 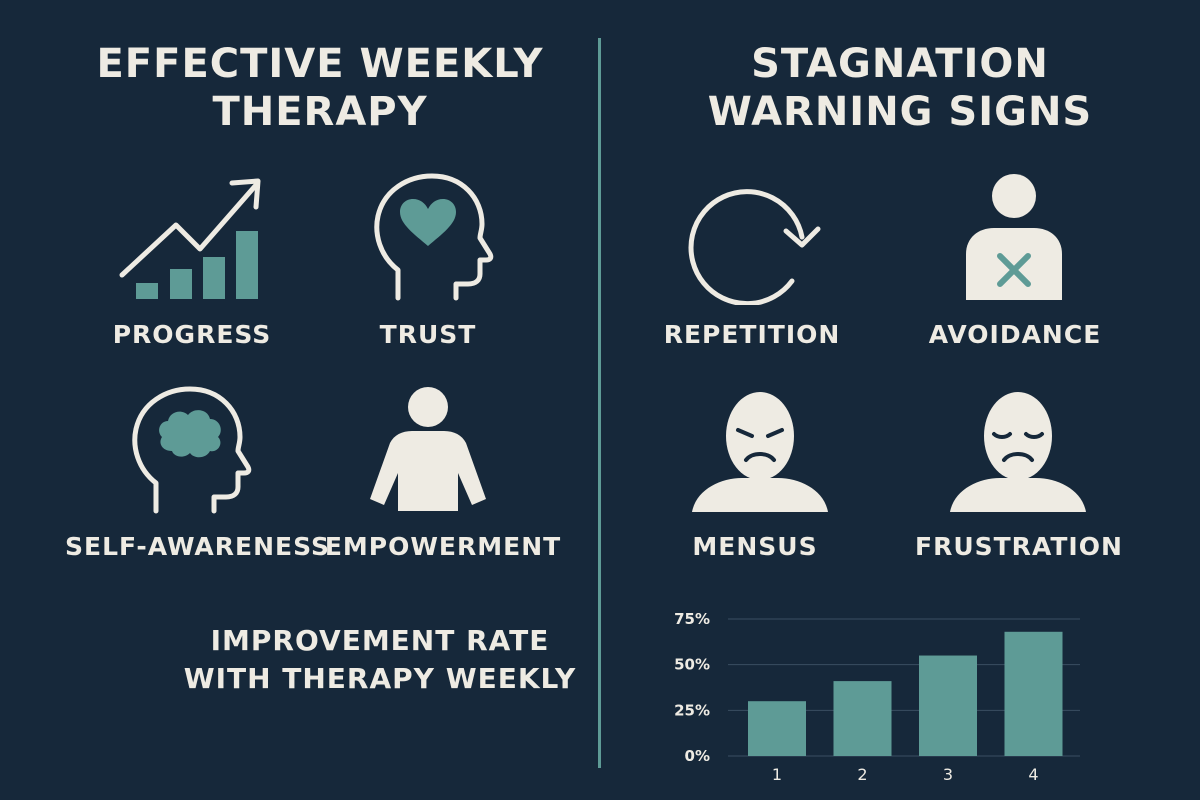 I want to click on self-awareness-label: SELF-AWARENESS, so click(x=197, y=546).